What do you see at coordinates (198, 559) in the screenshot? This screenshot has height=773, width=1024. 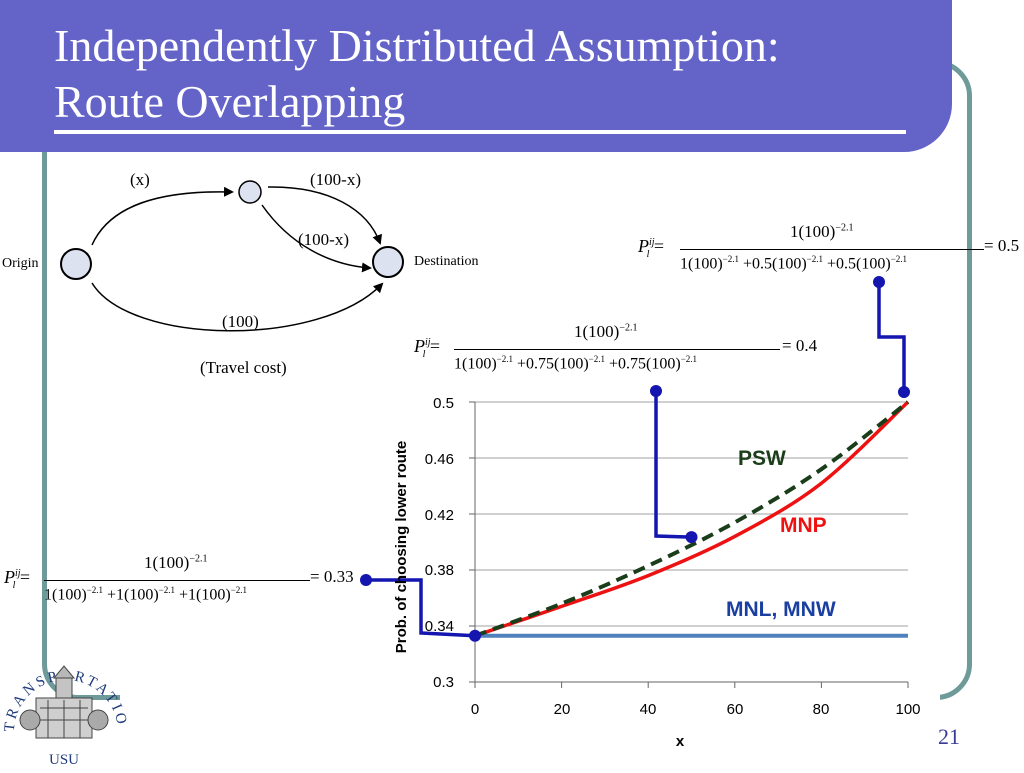 I see `formula-3-num-exp: −2.1` at bounding box center [198, 559].